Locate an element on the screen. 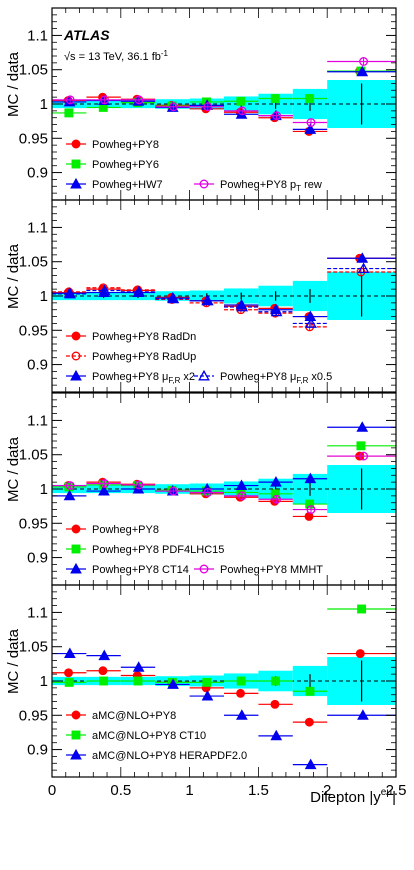  x-tick-label: 0.5 is located at coordinates (120, 790).